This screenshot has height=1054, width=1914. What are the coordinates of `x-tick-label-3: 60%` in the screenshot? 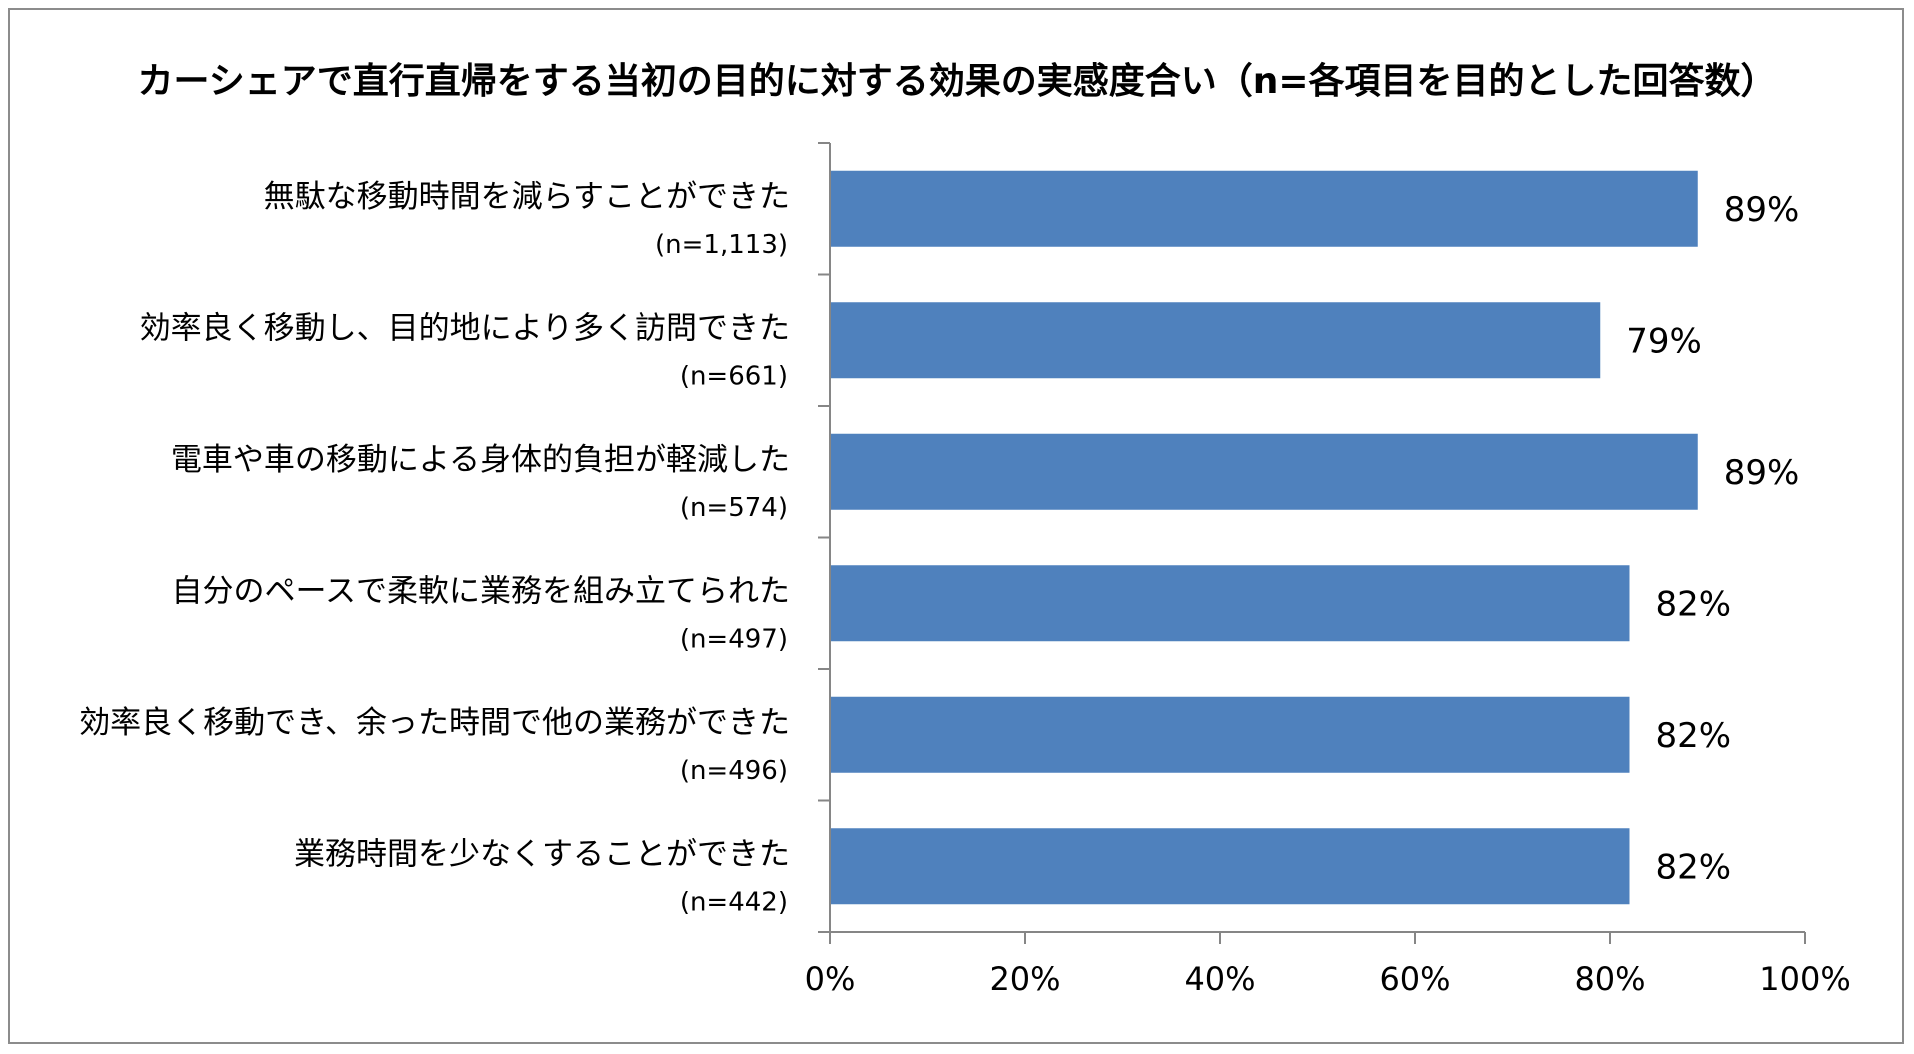 It's located at (1414, 979).